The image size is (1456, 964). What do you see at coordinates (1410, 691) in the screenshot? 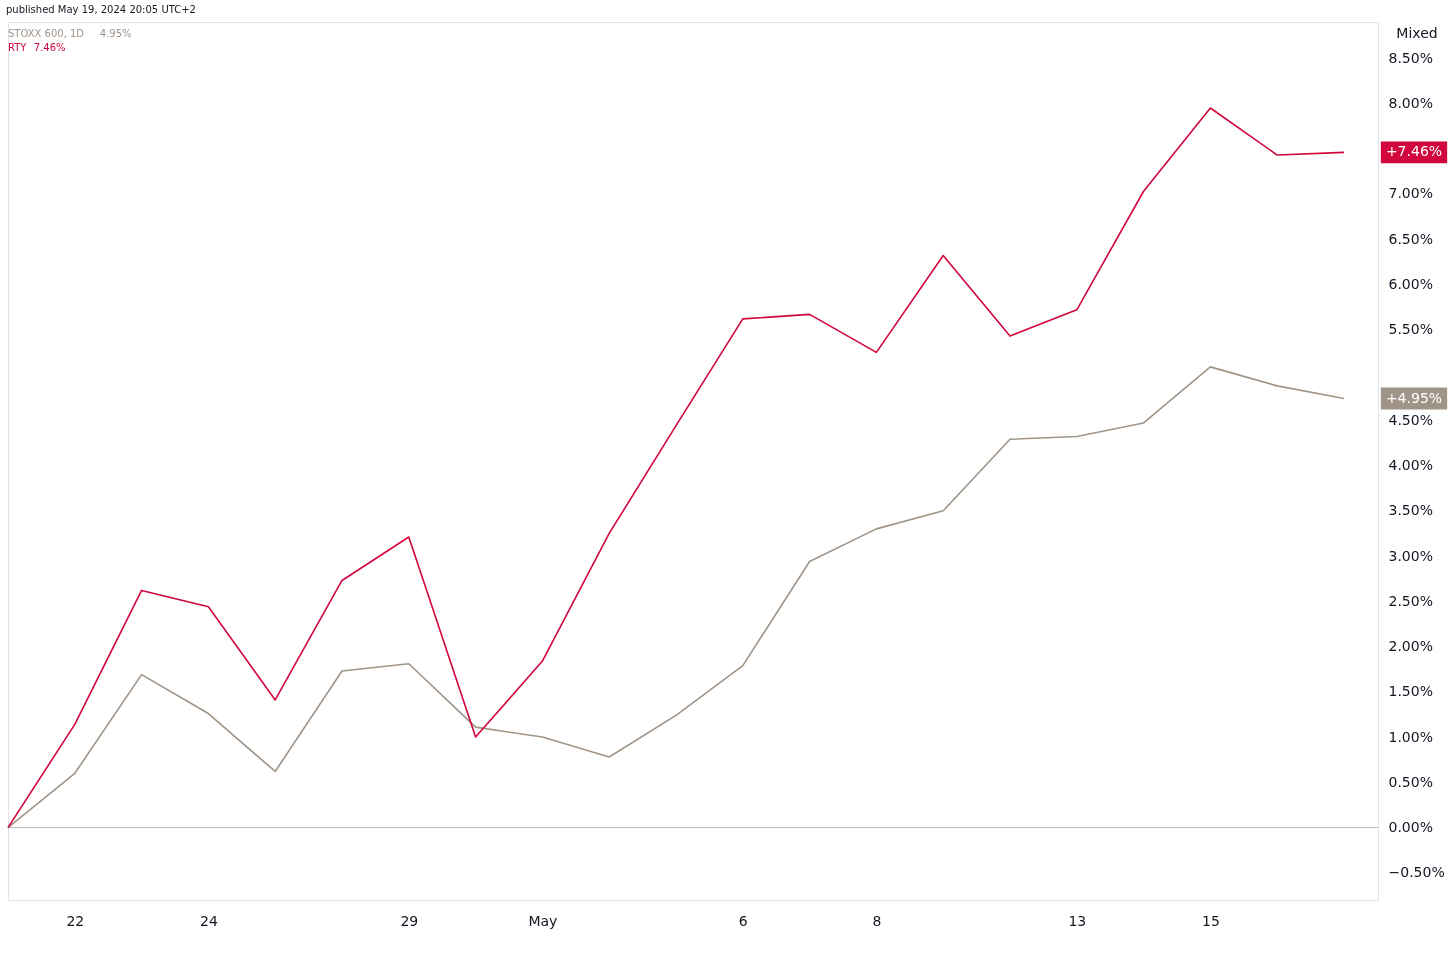
I see `y-tick-label: 1.50%` at bounding box center [1410, 691].